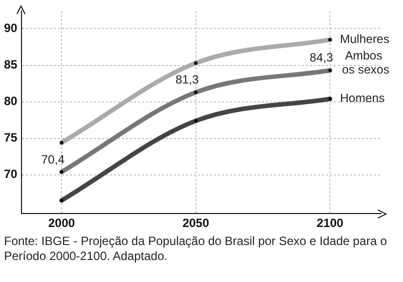  I want to click on series-label: Homens, so click(362, 98).